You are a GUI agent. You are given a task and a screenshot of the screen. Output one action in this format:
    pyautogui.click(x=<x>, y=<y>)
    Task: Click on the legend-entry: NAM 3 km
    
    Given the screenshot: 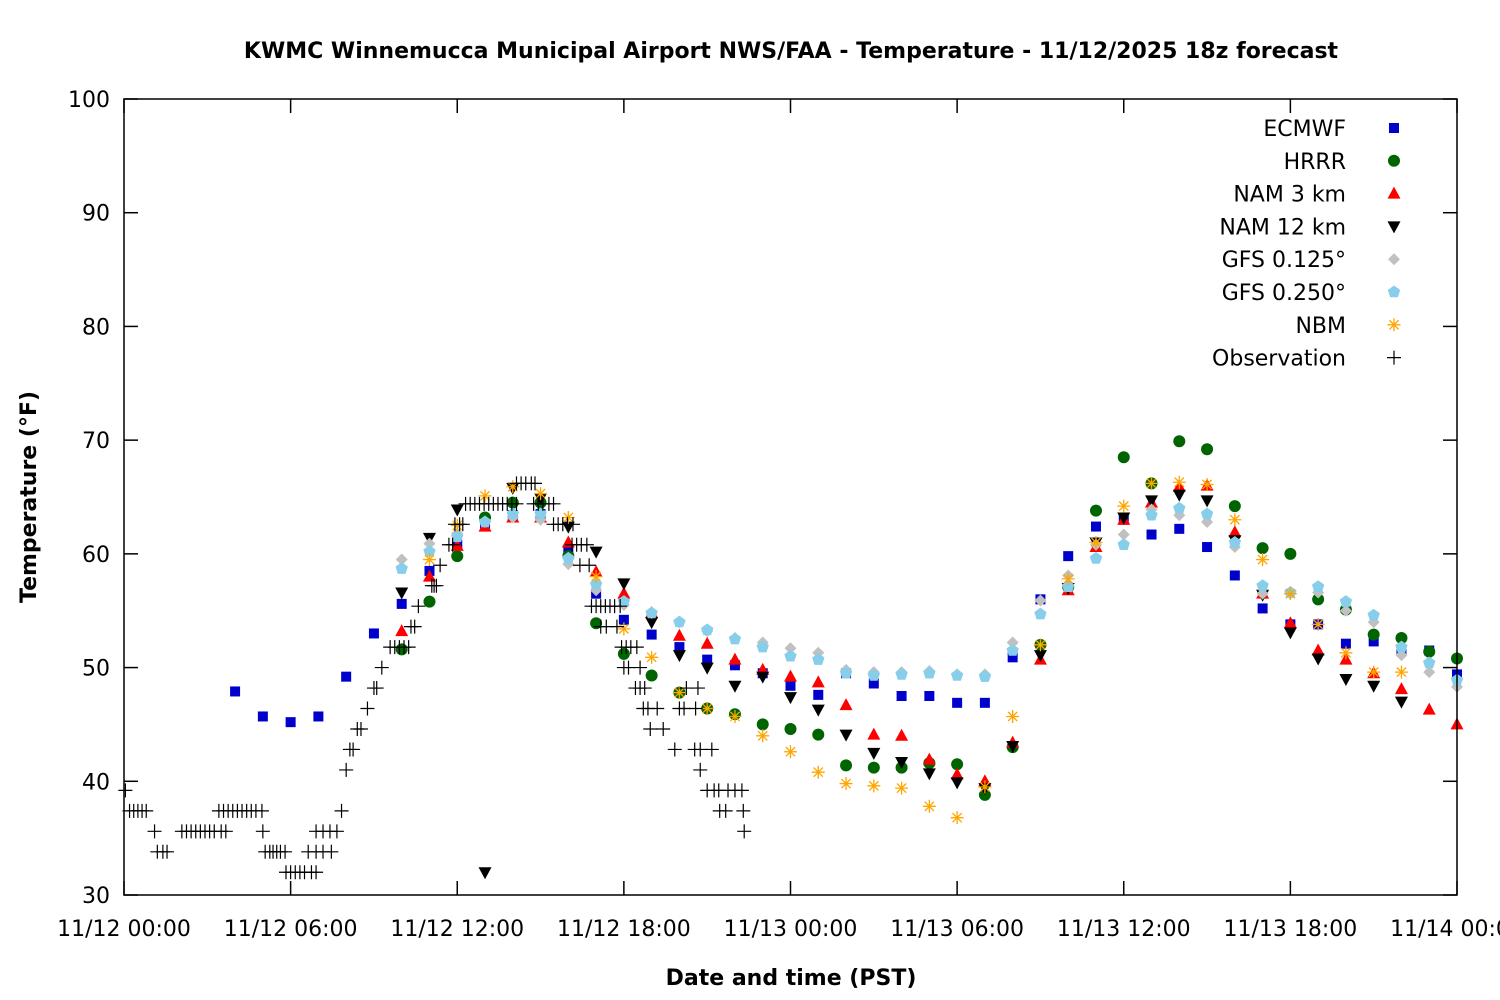 What is the action you would take?
    pyautogui.click(x=1317, y=195)
    